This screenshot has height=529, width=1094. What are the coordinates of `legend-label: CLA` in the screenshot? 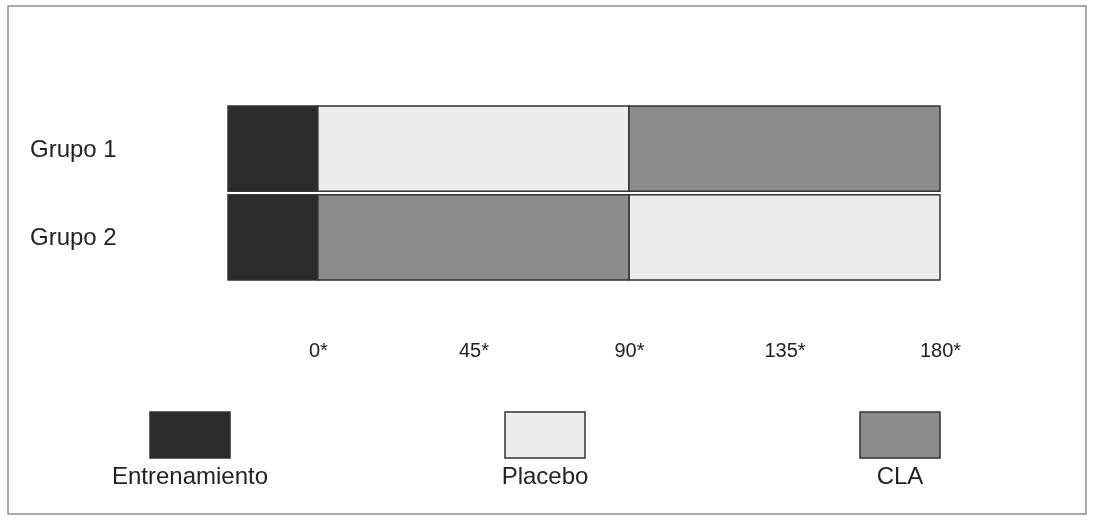 It's located at (900, 475).